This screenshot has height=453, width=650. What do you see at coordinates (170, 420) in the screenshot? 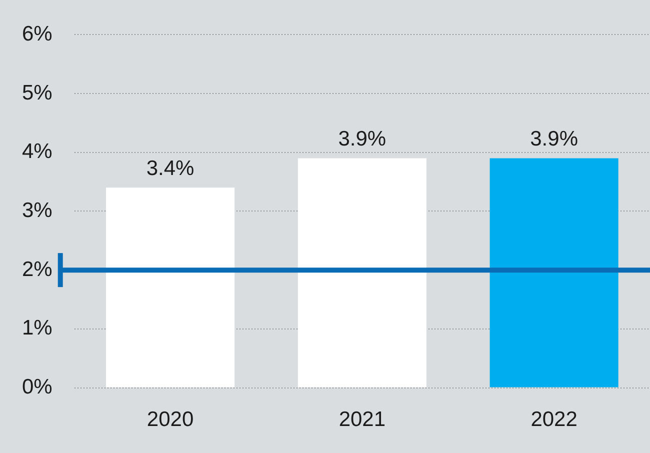
I see `x-tick-label: 2020` at bounding box center [170, 420].